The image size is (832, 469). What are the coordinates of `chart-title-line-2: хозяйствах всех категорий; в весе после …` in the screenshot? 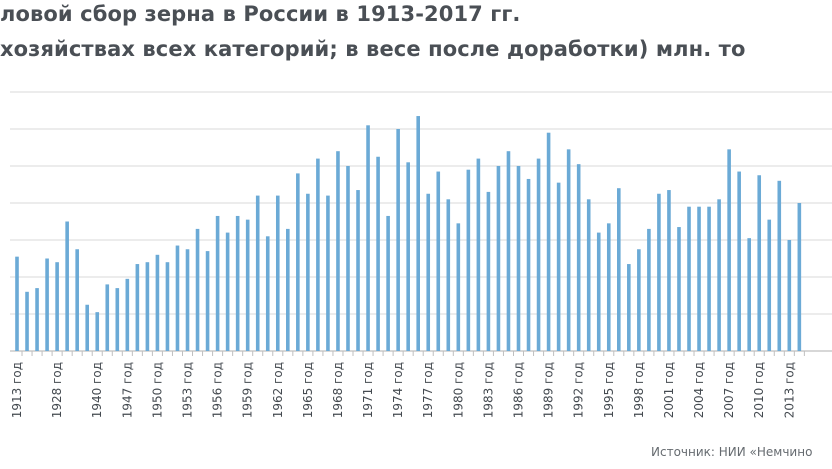 It's located at (373, 49).